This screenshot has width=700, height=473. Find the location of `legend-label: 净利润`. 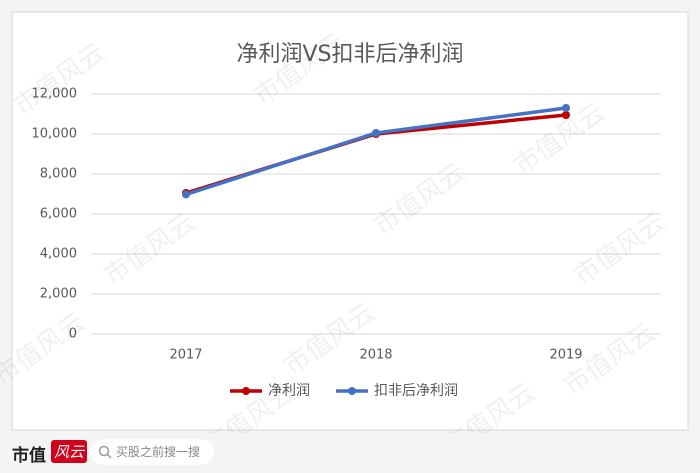

legend-label: 净利润 is located at coordinates (289, 391).